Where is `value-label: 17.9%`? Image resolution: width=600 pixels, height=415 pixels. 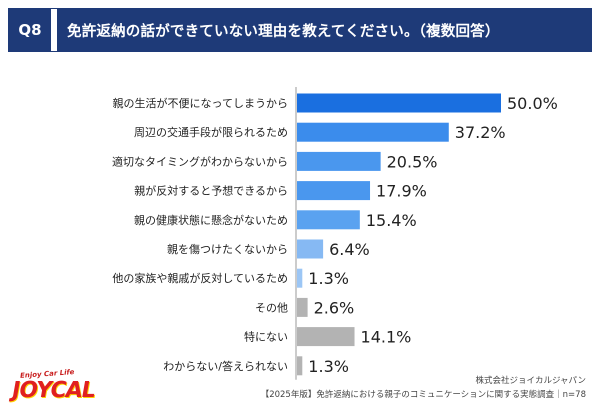 value-label: 17.9% is located at coordinates (401, 191).